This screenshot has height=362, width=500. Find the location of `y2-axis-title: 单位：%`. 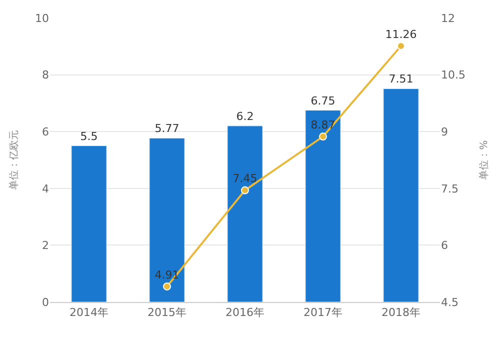

y2-axis-title: 单位：% is located at coordinates (484, 160).